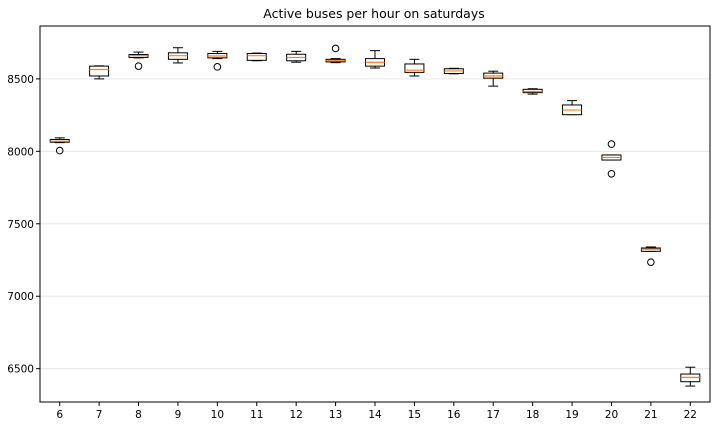 The height and width of the screenshot is (427, 716). Describe the element at coordinates (20, 297) in the screenshot. I see `y-tick-label: 7000` at that location.